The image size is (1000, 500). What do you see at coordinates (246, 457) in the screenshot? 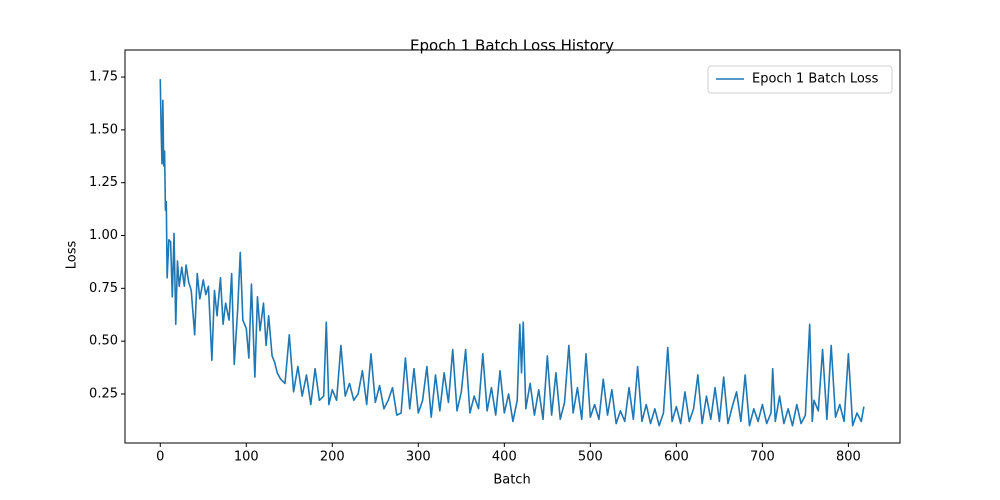
I see `x-tick-label: 100` at bounding box center [246, 457].